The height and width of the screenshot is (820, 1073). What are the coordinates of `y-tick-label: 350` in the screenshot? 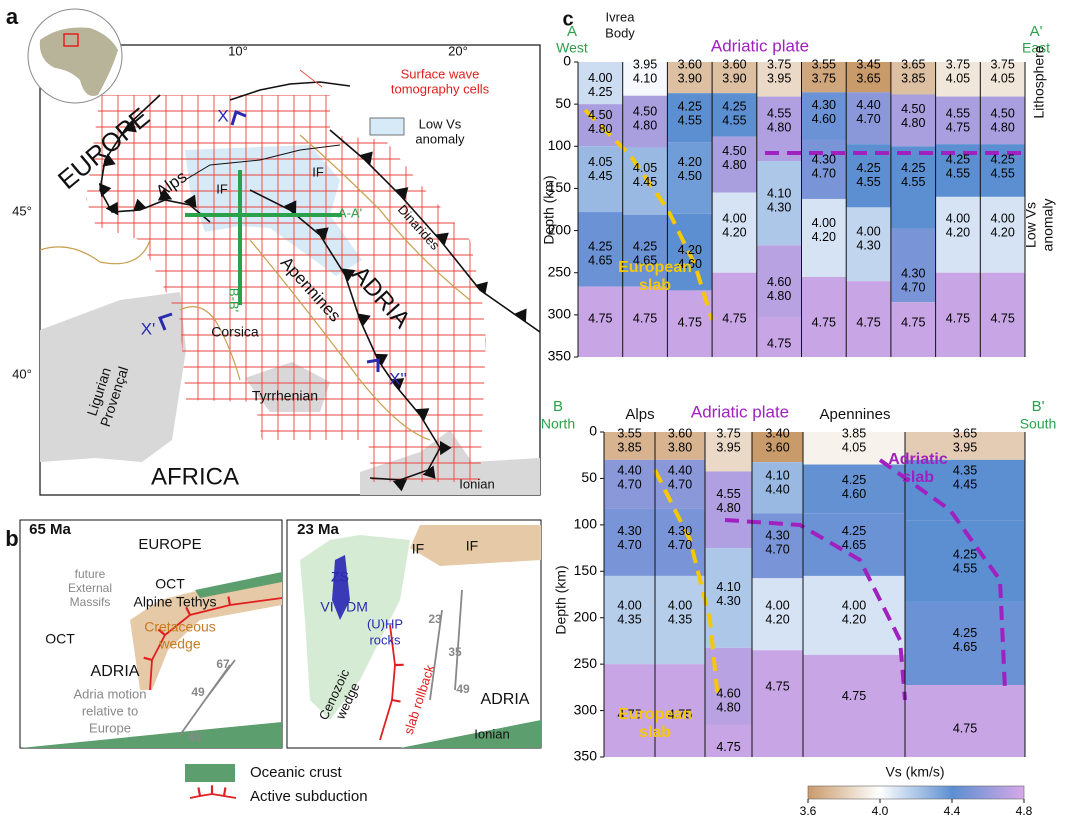 It's located at (560, 356).